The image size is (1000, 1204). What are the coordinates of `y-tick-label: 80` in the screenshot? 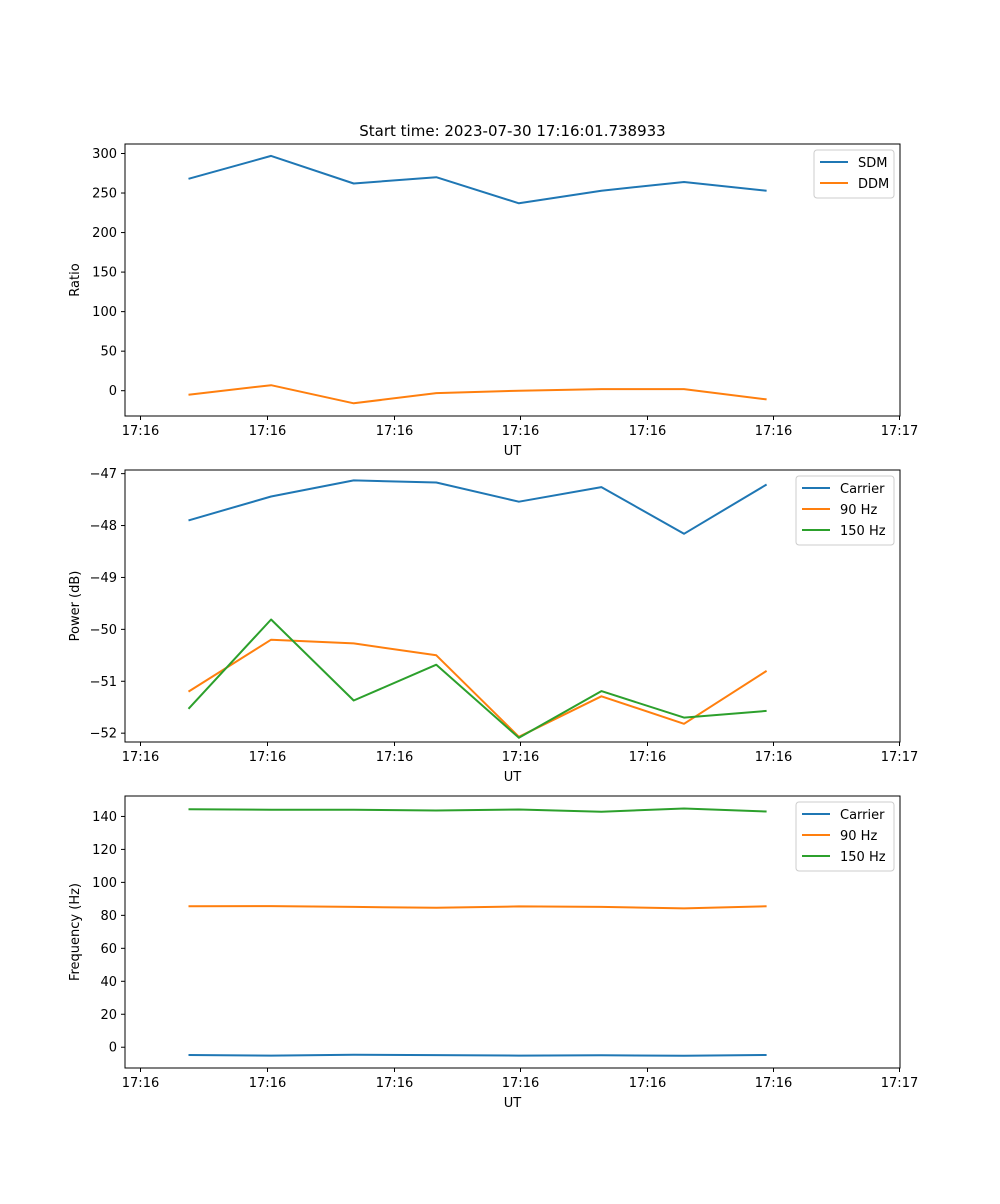 It's located at (108, 916).